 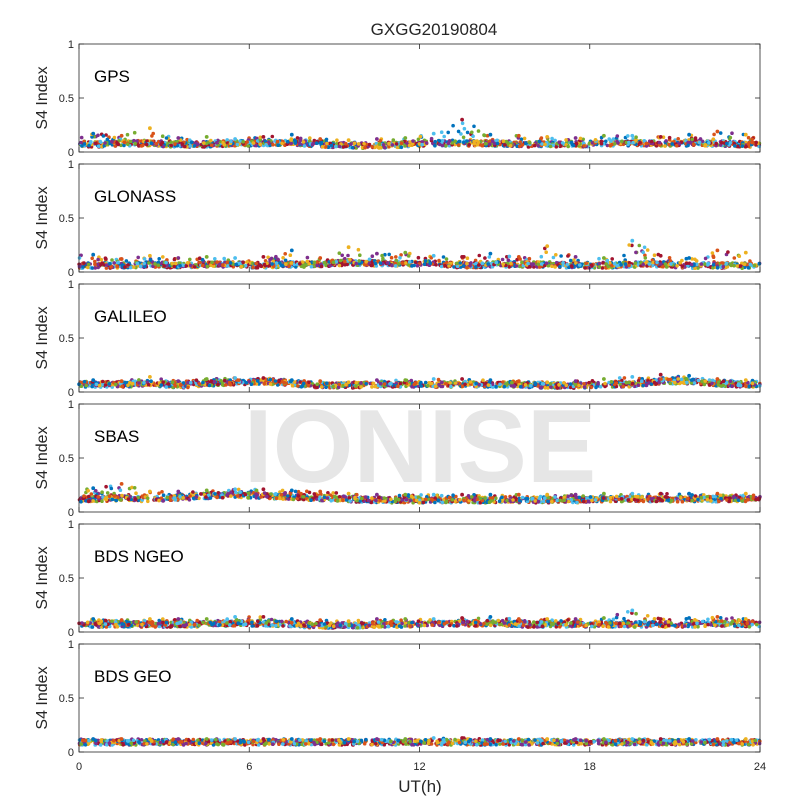 What do you see at coordinates (420, 133) in the screenshot?
I see `data-points` at bounding box center [420, 133].